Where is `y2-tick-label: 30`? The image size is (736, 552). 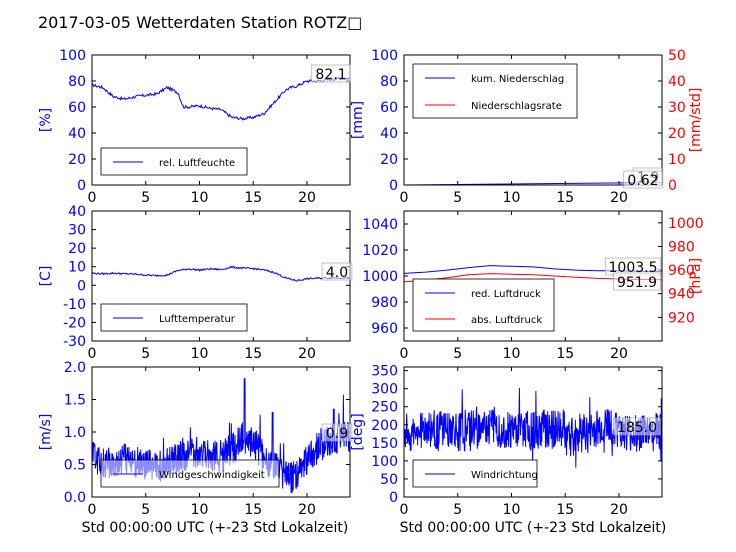 y2-tick-label: 30 is located at coordinates (677, 108).